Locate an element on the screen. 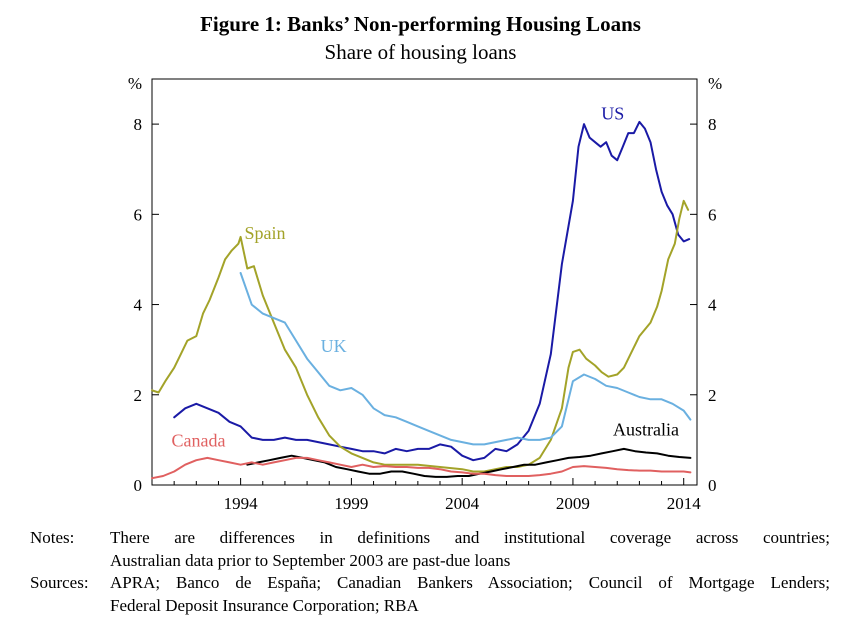  x-tick-label-3: 2009 is located at coordinates (573, 503).